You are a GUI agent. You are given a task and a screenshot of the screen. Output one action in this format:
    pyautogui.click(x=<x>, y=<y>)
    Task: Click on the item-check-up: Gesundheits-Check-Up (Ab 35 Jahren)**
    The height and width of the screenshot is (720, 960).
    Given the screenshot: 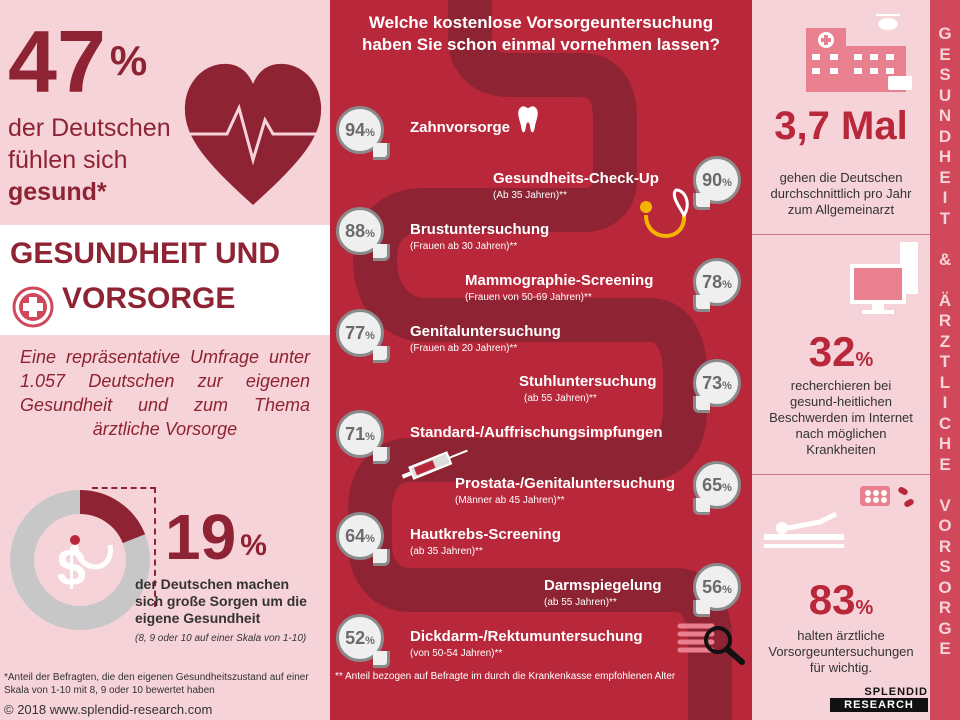 What is the action you would take?
    pyautogui.click(x=576, y=185)
    